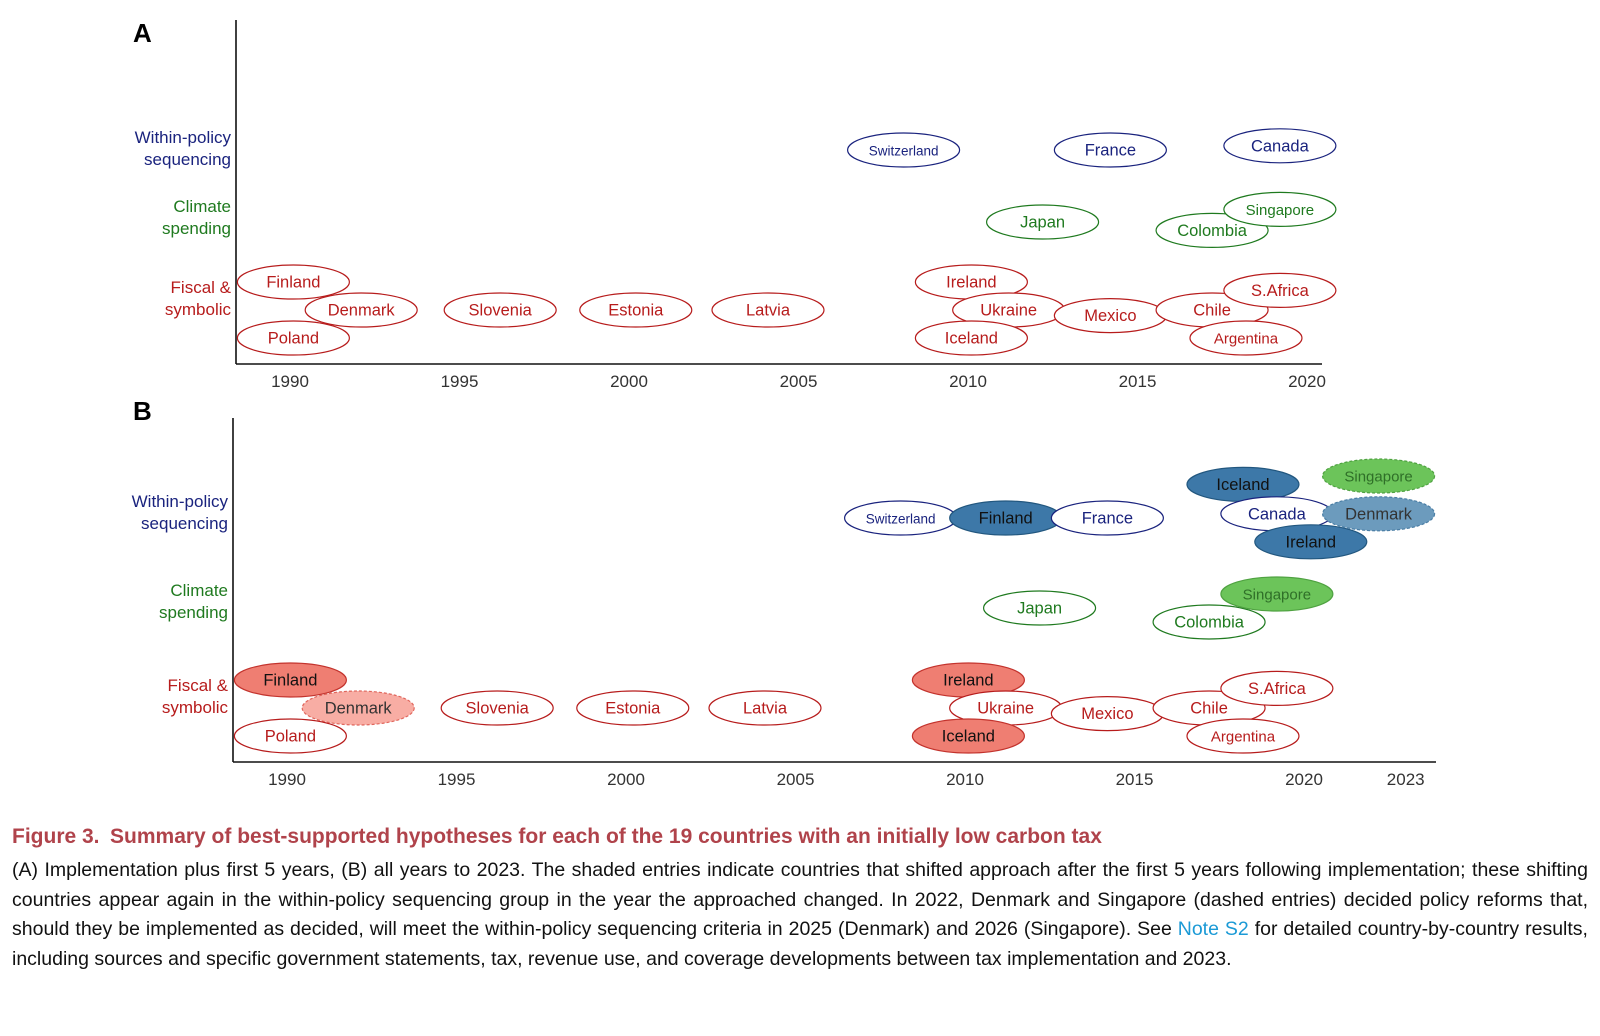 The width and height of the screenshot is (1600, 1036). I want to click on country-marker-canada: Canada, so click(1280, 146).